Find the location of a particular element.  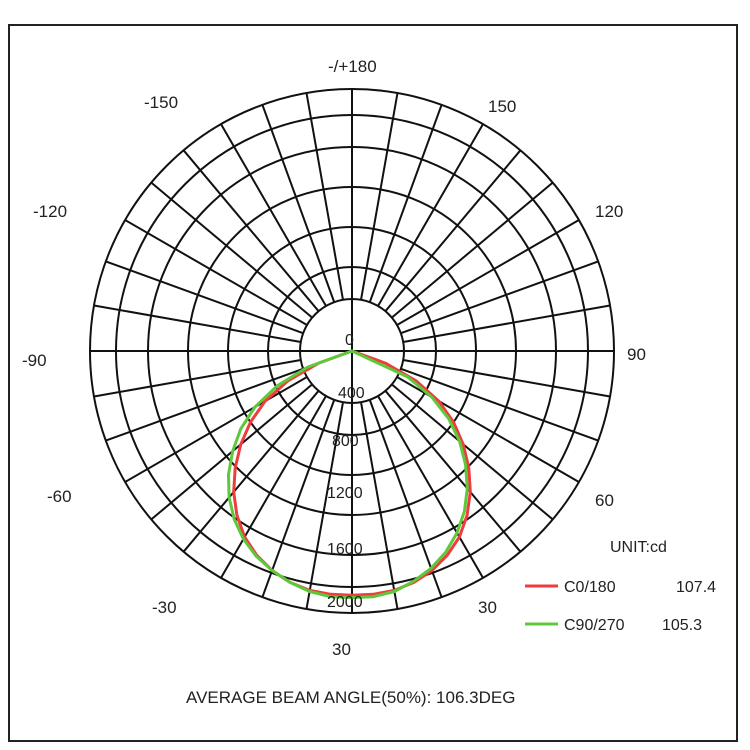

legend-label-c0-180: C0/180 is located at coordinates (590, 587).